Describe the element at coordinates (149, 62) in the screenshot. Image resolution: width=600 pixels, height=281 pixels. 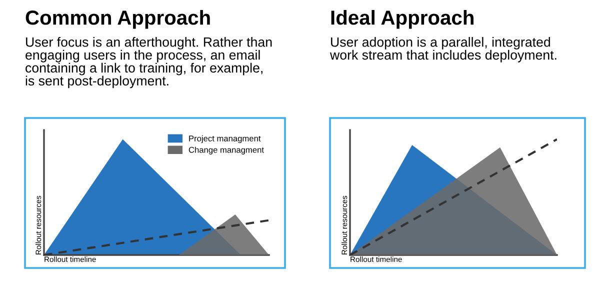
I see `chart-subtitle: User focus is an afterthought. Rather than engaging users in the process, an email containing a link to training, for example, is sent post-deployment.` at that location.